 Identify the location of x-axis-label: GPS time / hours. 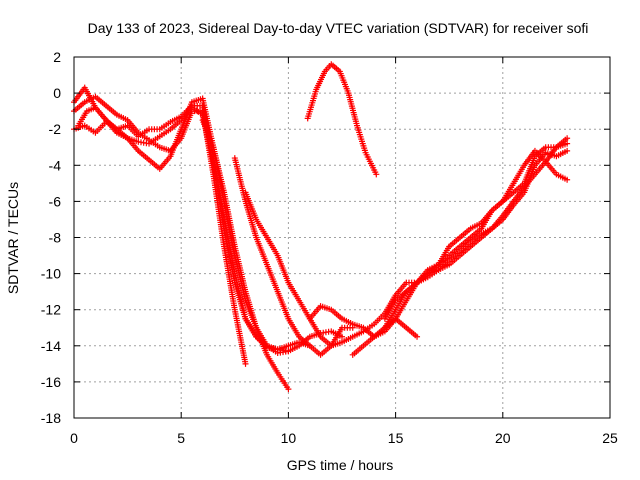
(340, 465).